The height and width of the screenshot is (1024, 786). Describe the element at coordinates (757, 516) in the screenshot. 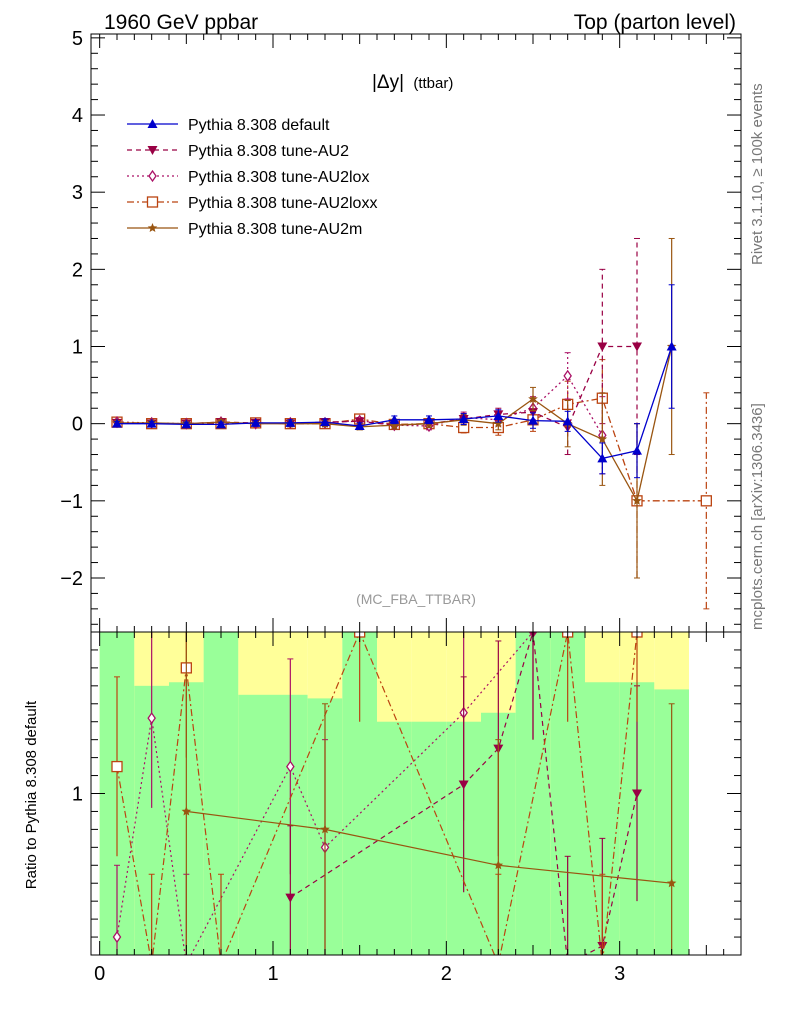

I see `mcplots-label: mcplots.cern.ch [arXiv:1306.3436]` at that location.